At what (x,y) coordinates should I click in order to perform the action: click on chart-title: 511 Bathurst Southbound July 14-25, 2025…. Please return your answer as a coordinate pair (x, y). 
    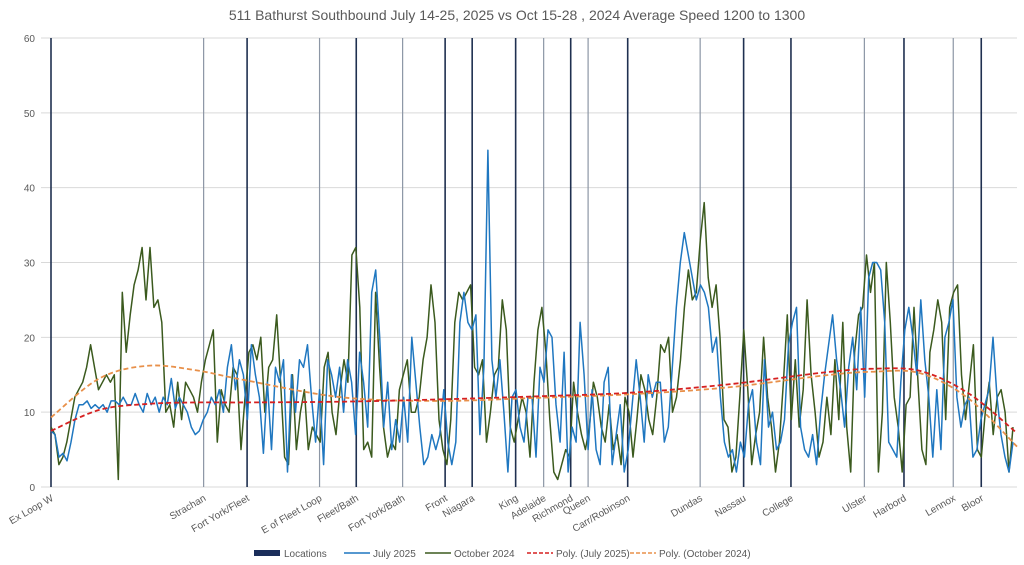
    Looking at the image, I should click on (517, 15).